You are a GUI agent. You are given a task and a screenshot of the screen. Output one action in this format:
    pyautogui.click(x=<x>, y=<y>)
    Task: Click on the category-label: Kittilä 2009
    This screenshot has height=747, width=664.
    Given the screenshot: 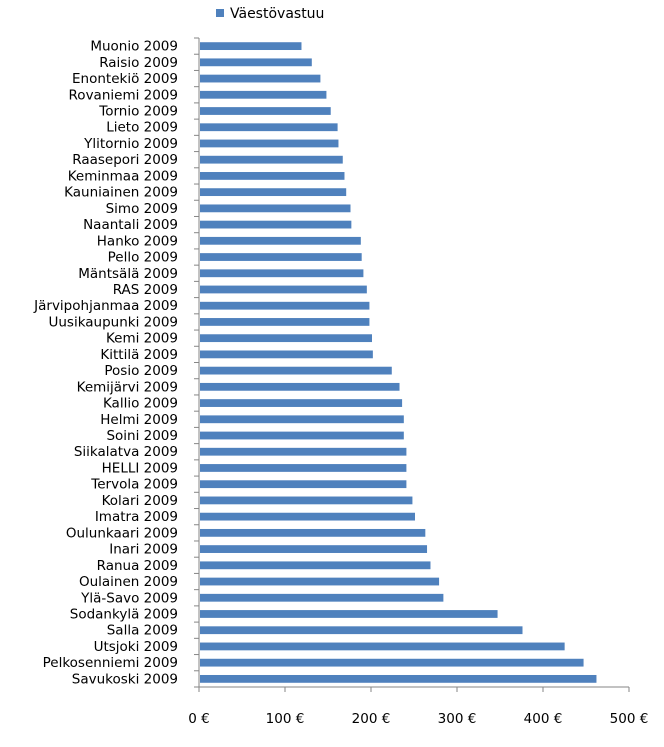 What is the action you would take?
    pyautogui.click(x=139, y=355)
    